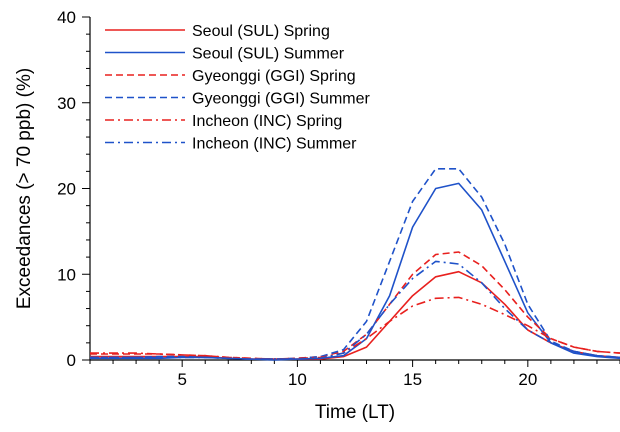  I want to click on legend-label-4: Gyeonggi (GGI) Summer, so click(281, 99).